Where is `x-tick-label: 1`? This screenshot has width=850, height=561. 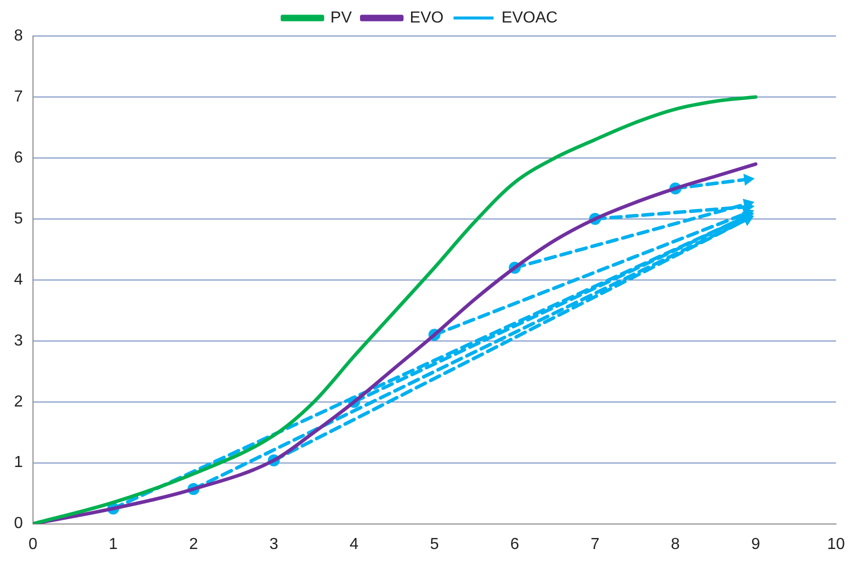
x-tick-label: 1 is located at coordinates (113, 544).